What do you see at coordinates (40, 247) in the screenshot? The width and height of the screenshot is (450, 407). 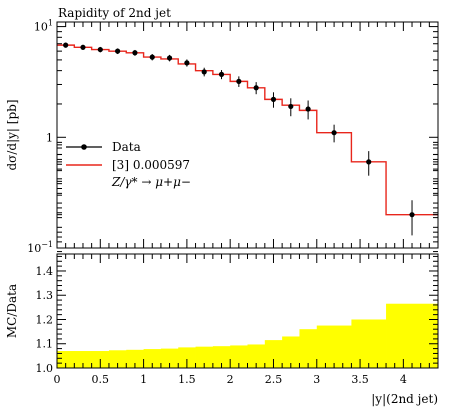 I see `y-tick-label: 10⁻¹` at bounding box center [40, 247].